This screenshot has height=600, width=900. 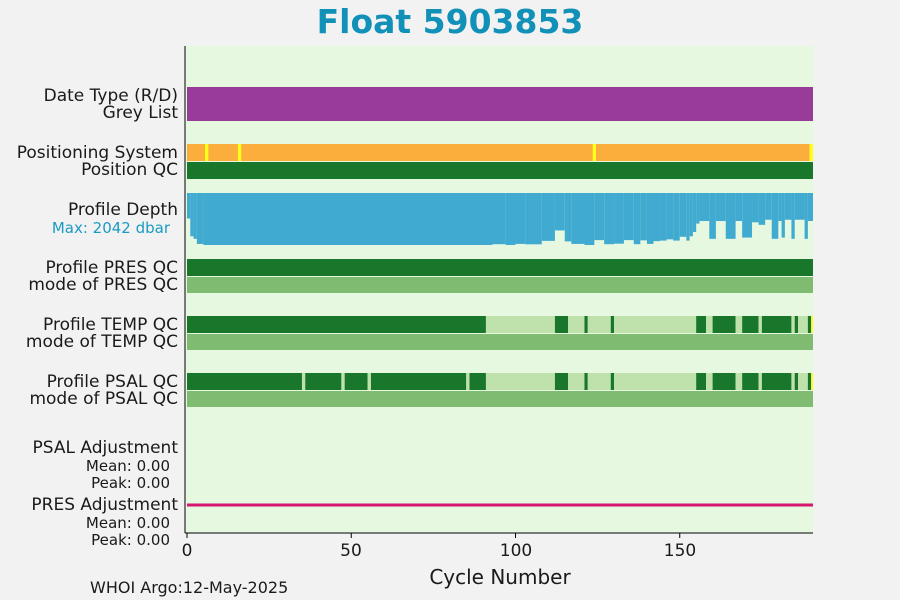 What do you see at coordinates (110, 96) in the screenshot?
I see `date-type-label: Date Type (R/D)` at bounding box center [110, 96].